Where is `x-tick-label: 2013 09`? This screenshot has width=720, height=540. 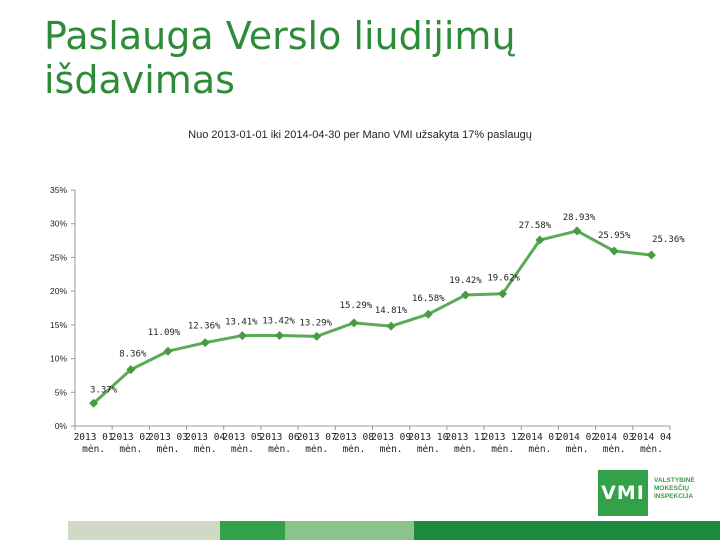 x-tick-label: 2013 09 is located at coordinates (391, 437).